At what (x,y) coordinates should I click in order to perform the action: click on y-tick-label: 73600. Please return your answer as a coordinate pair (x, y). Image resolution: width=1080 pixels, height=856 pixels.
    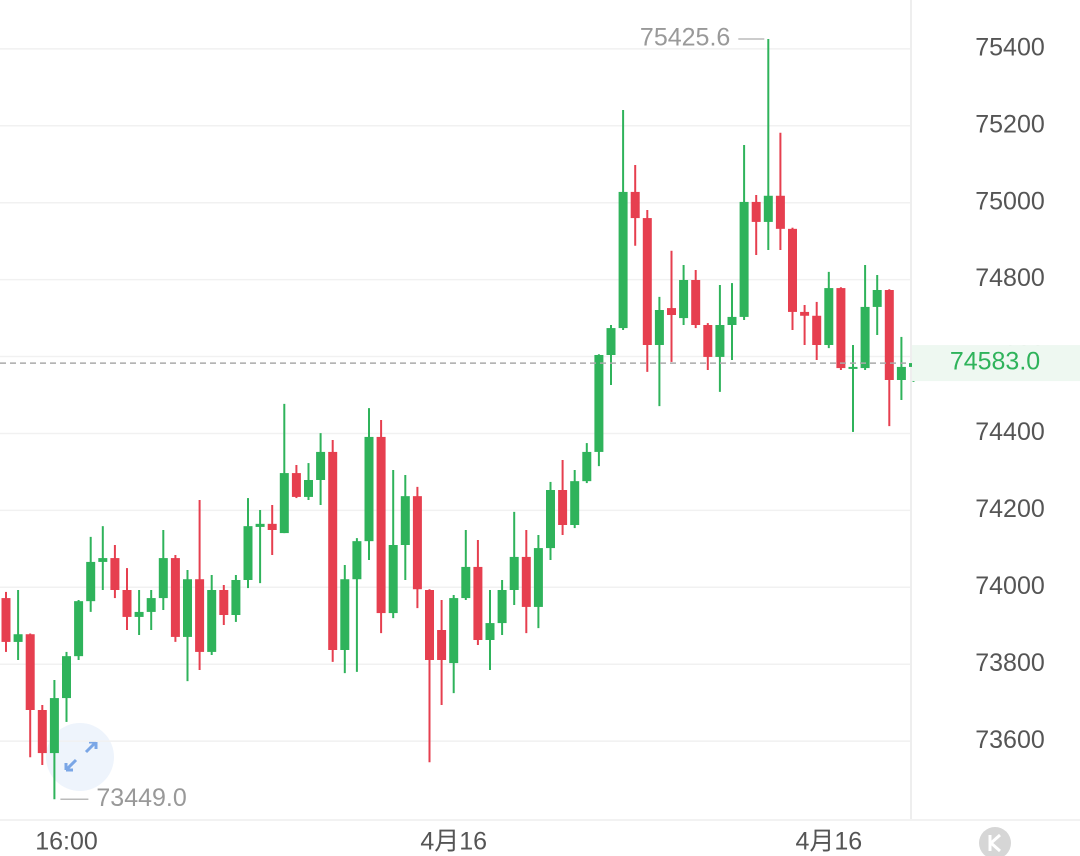
    Looking at the image, I should click on (1010, 740).